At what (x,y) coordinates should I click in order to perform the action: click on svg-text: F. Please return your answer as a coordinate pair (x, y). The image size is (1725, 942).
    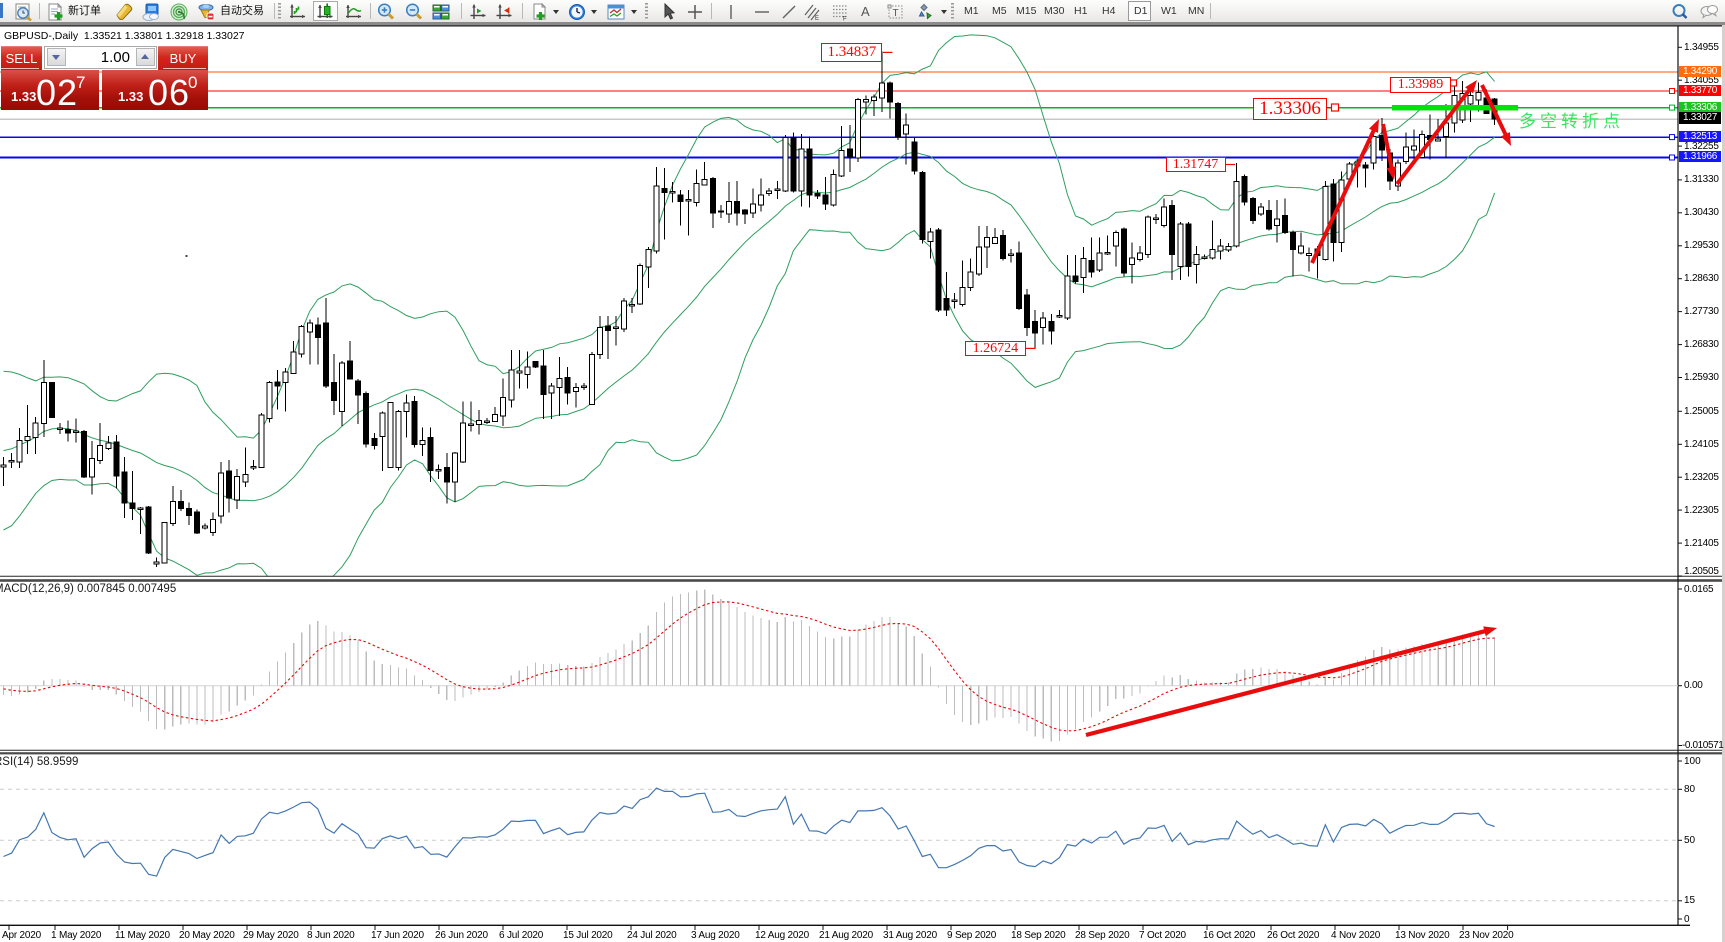
    Looking at the image, I should click on (845, 18).